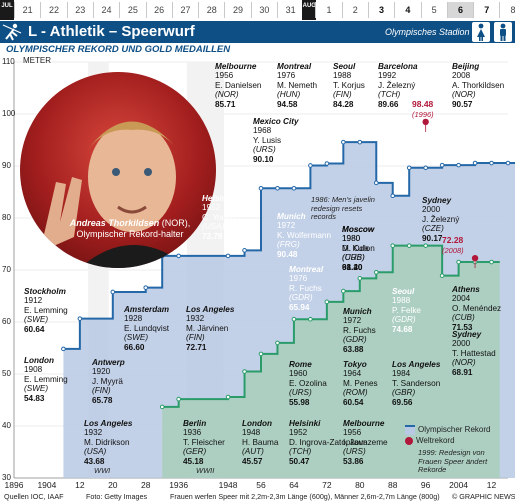  I want to click on x-tick-label: 56, so click(261, 485).